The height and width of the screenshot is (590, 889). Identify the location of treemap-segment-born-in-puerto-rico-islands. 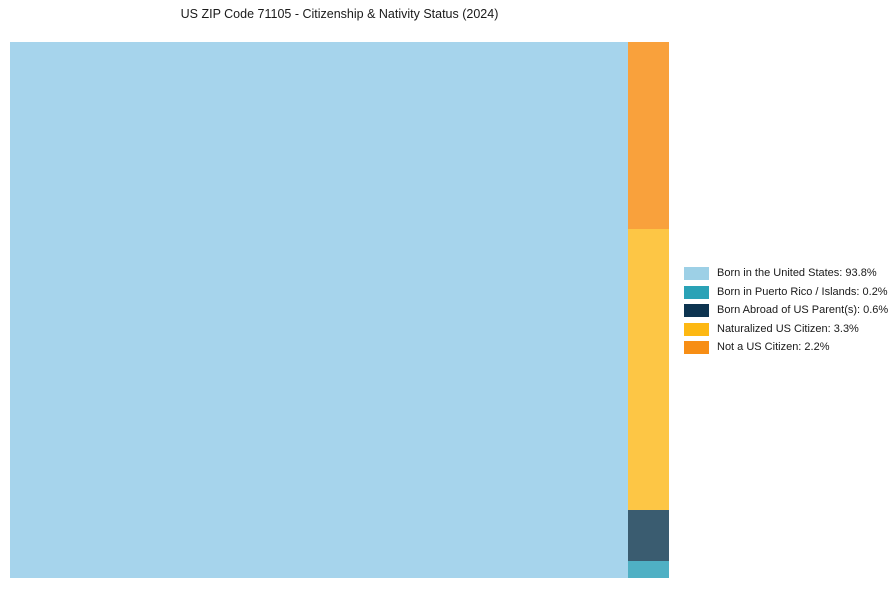
(648, 569).